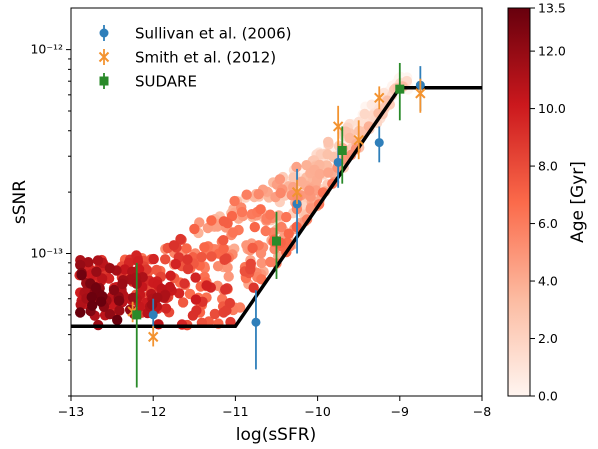  What do you see at coordinates (548, 396) in the screenshot?
I see `colorbar-tick-label: 0.0` at bounding box center [548, 396].